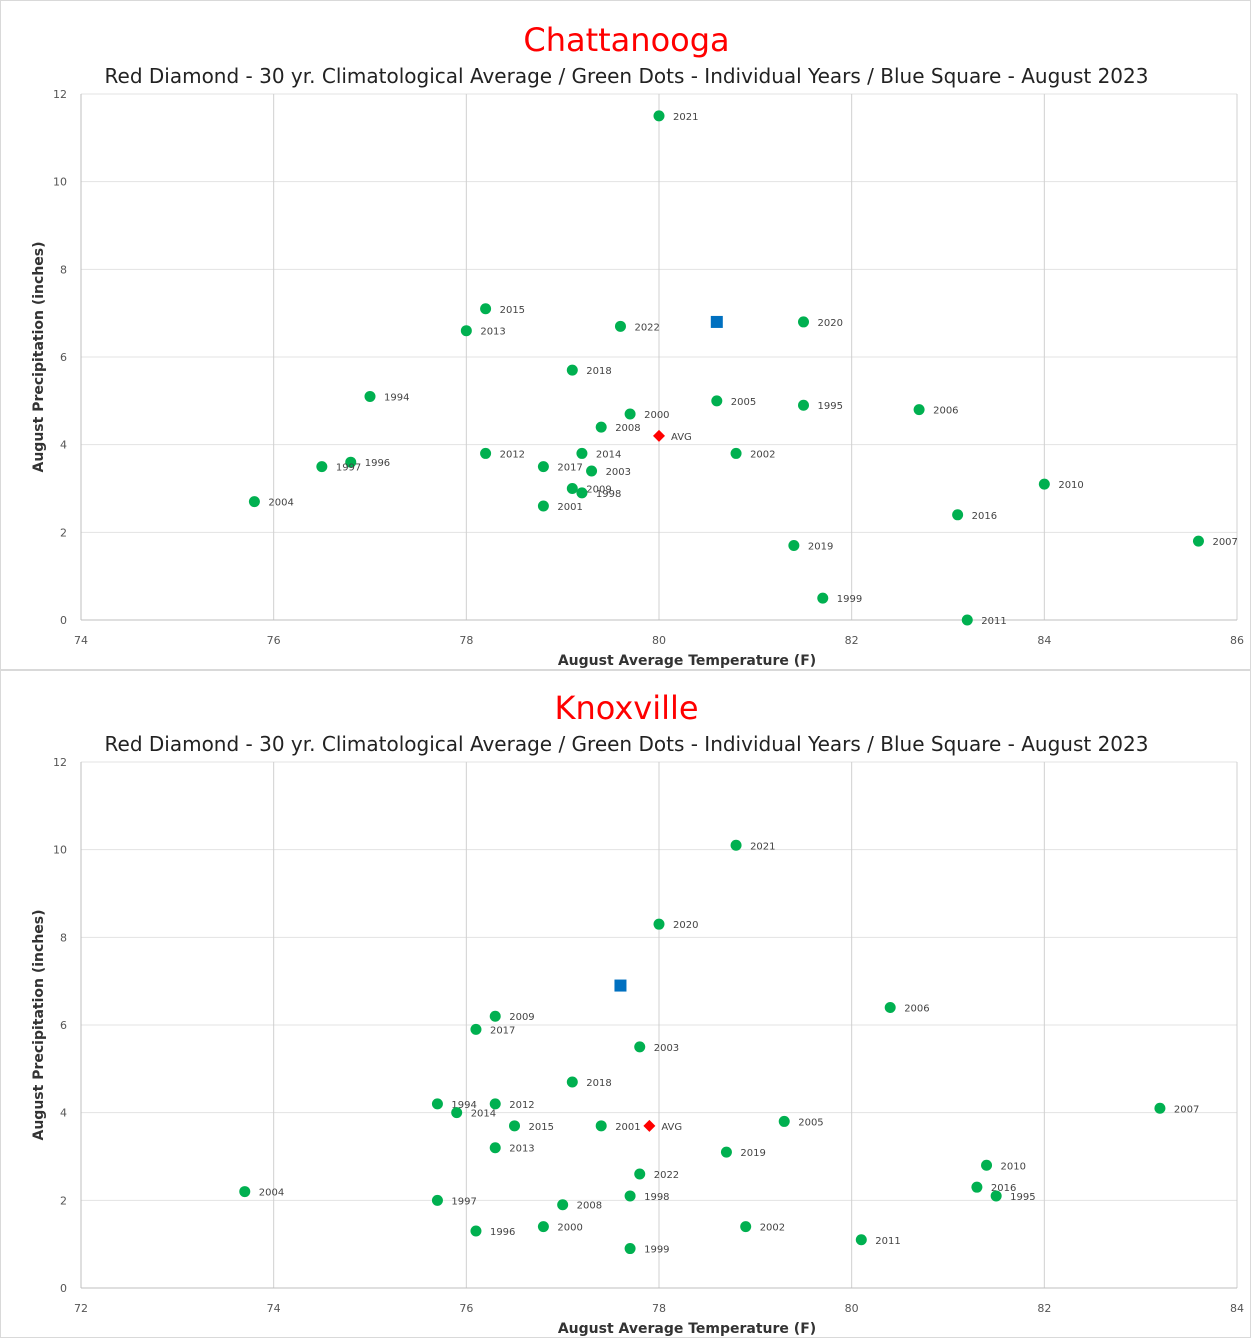 This screenshot has width=1251, height=1339. I want to click on chart-title: Chattanooga, so click(626, 40).